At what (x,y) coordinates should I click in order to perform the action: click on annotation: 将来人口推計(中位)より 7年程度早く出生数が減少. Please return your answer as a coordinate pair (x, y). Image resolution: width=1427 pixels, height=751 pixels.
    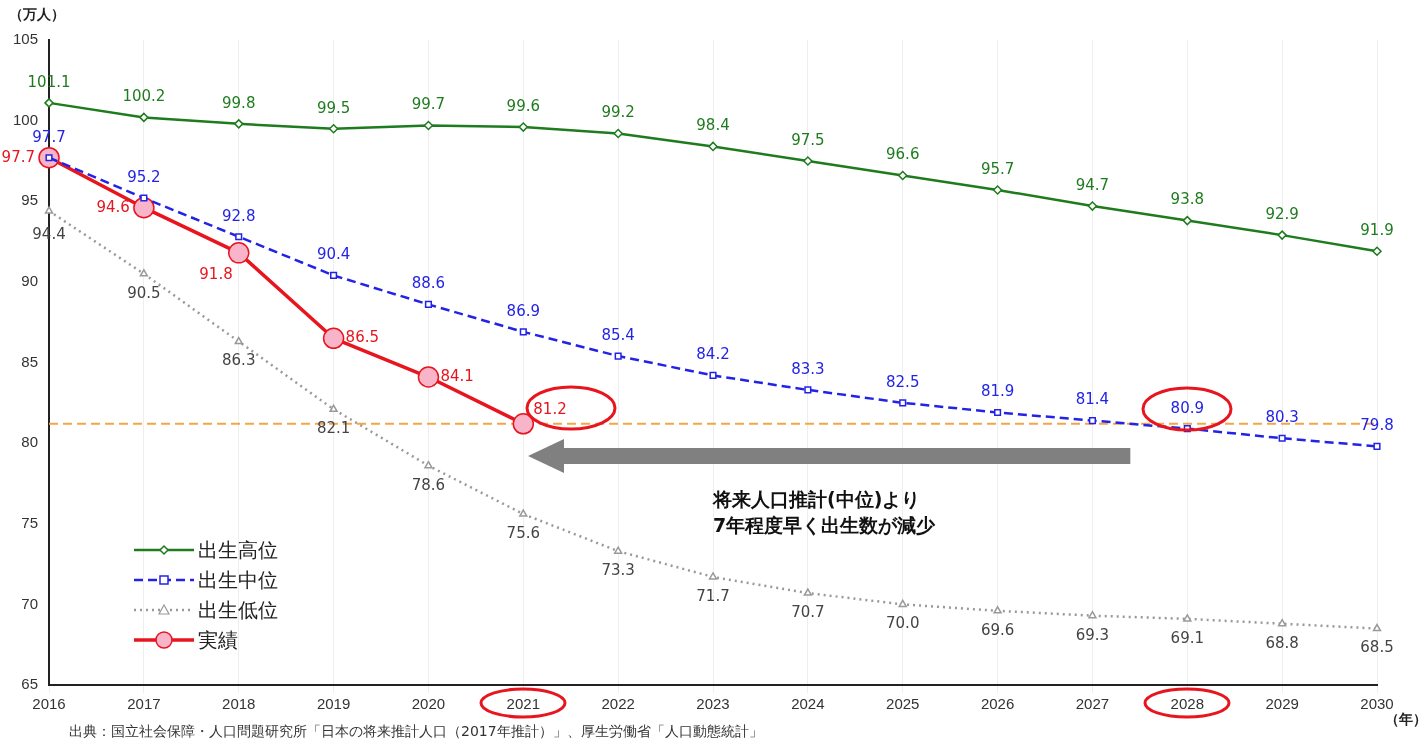
    Looking at the image, I should click on (824, 512).